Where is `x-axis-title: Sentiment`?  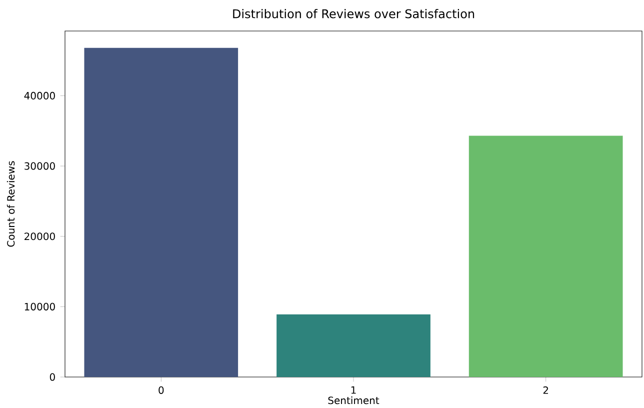
x-axis-title: Sentiment is located at coordinates (354, 400).